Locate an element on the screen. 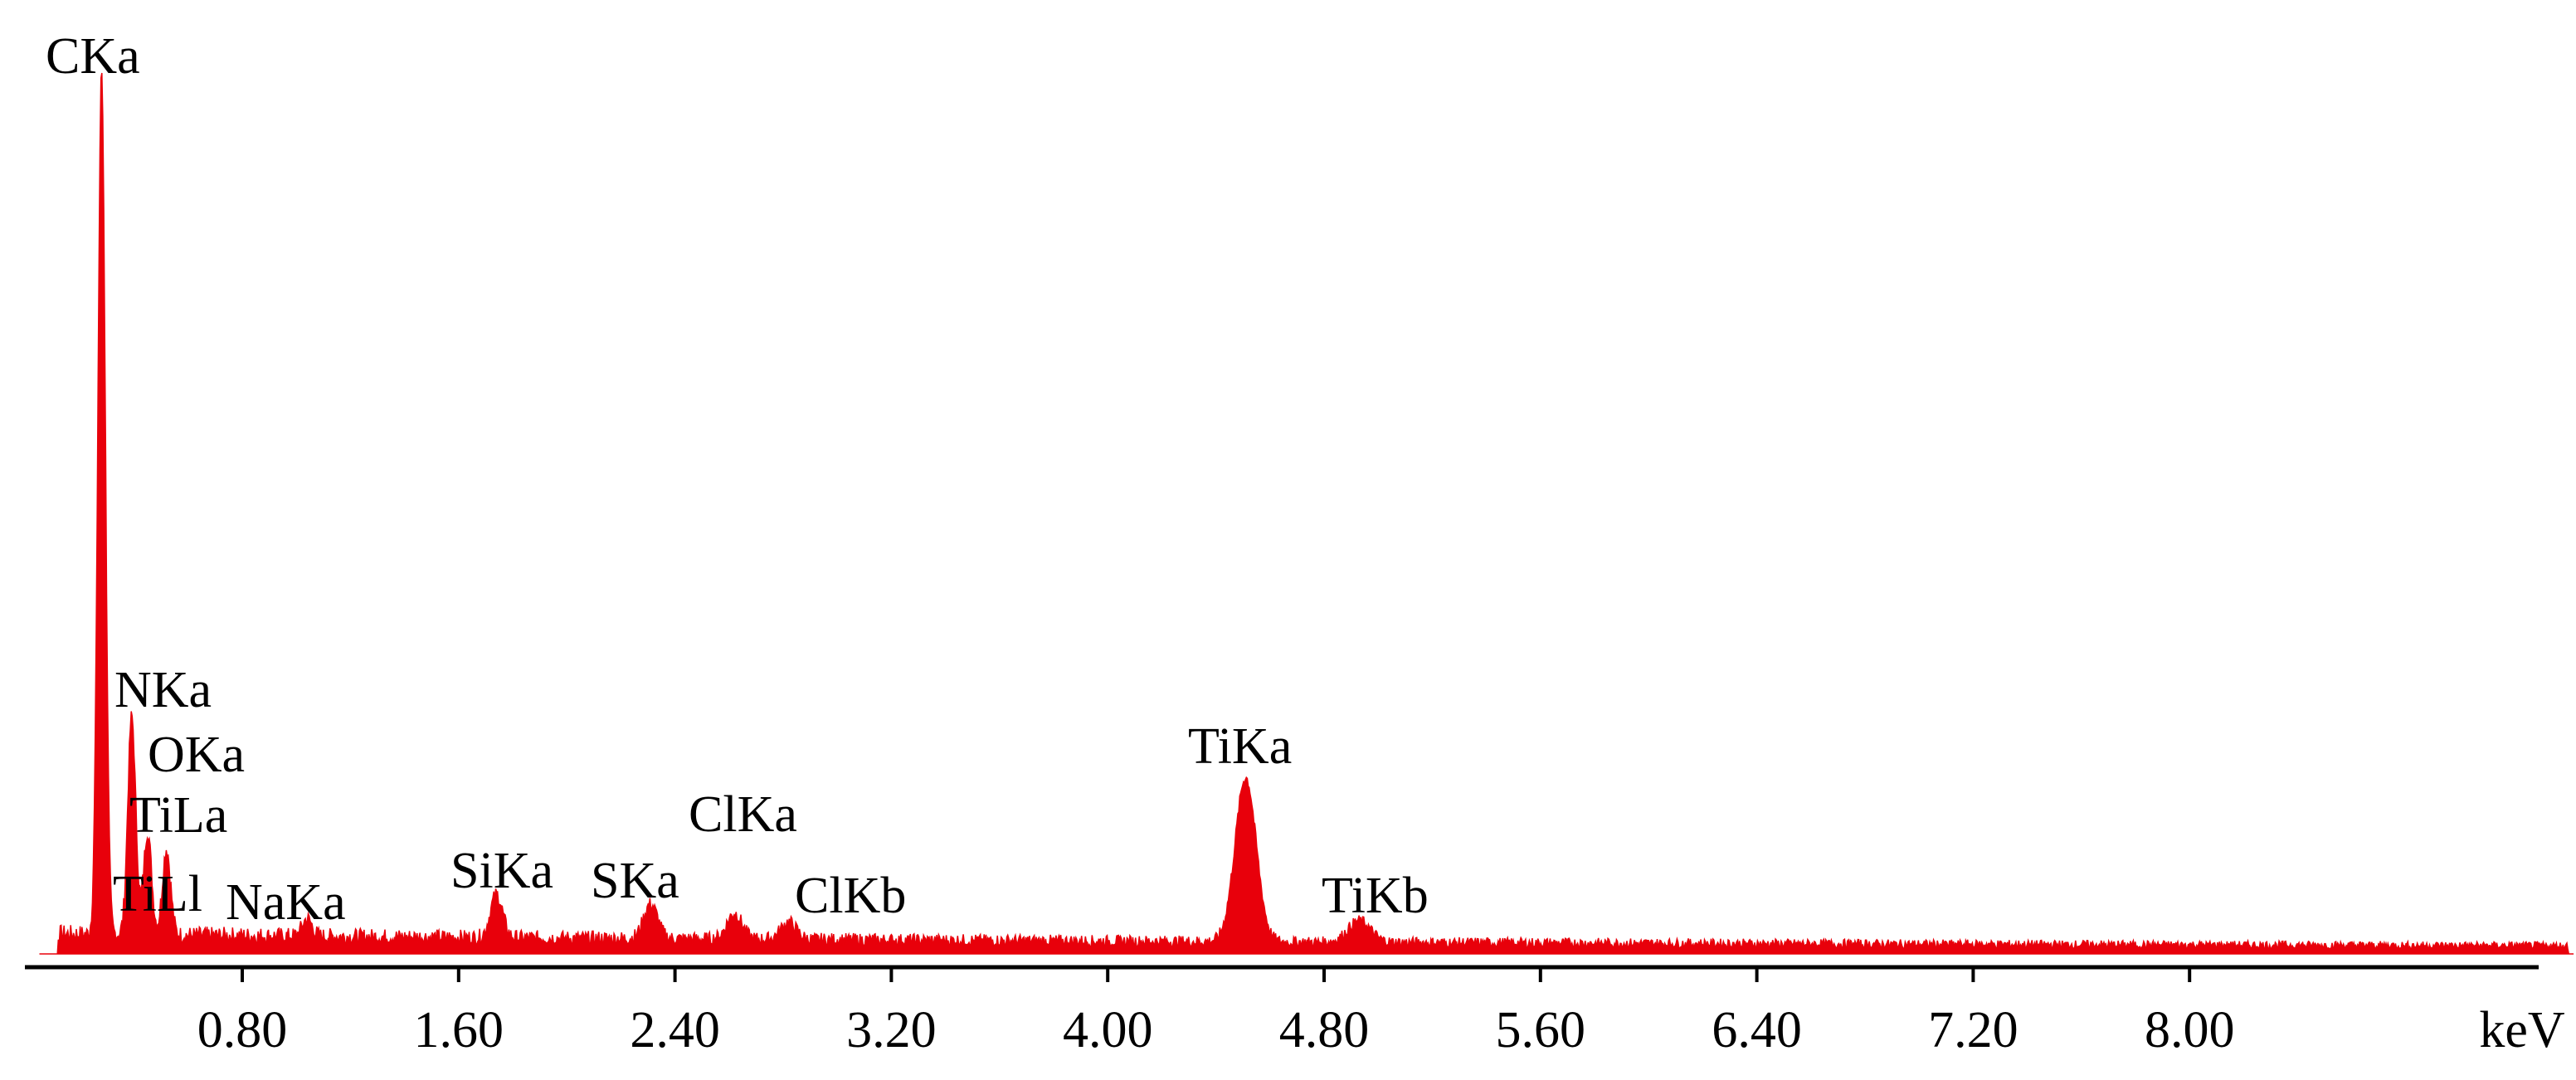 Image resolution: width=2576 pixels, height=1080 pixels. x-axis-ticks: 0.80 1.60 2.40 3.20 4.00 4.80 5.60 6.40 7.20 8.00 is located at coordinates (1216, 1012).